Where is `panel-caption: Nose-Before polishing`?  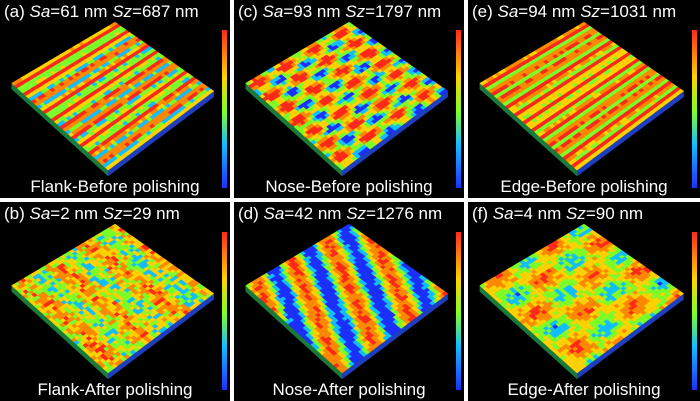 panel-caption: Nose-Before polishing is located at coordinates (349, 186).